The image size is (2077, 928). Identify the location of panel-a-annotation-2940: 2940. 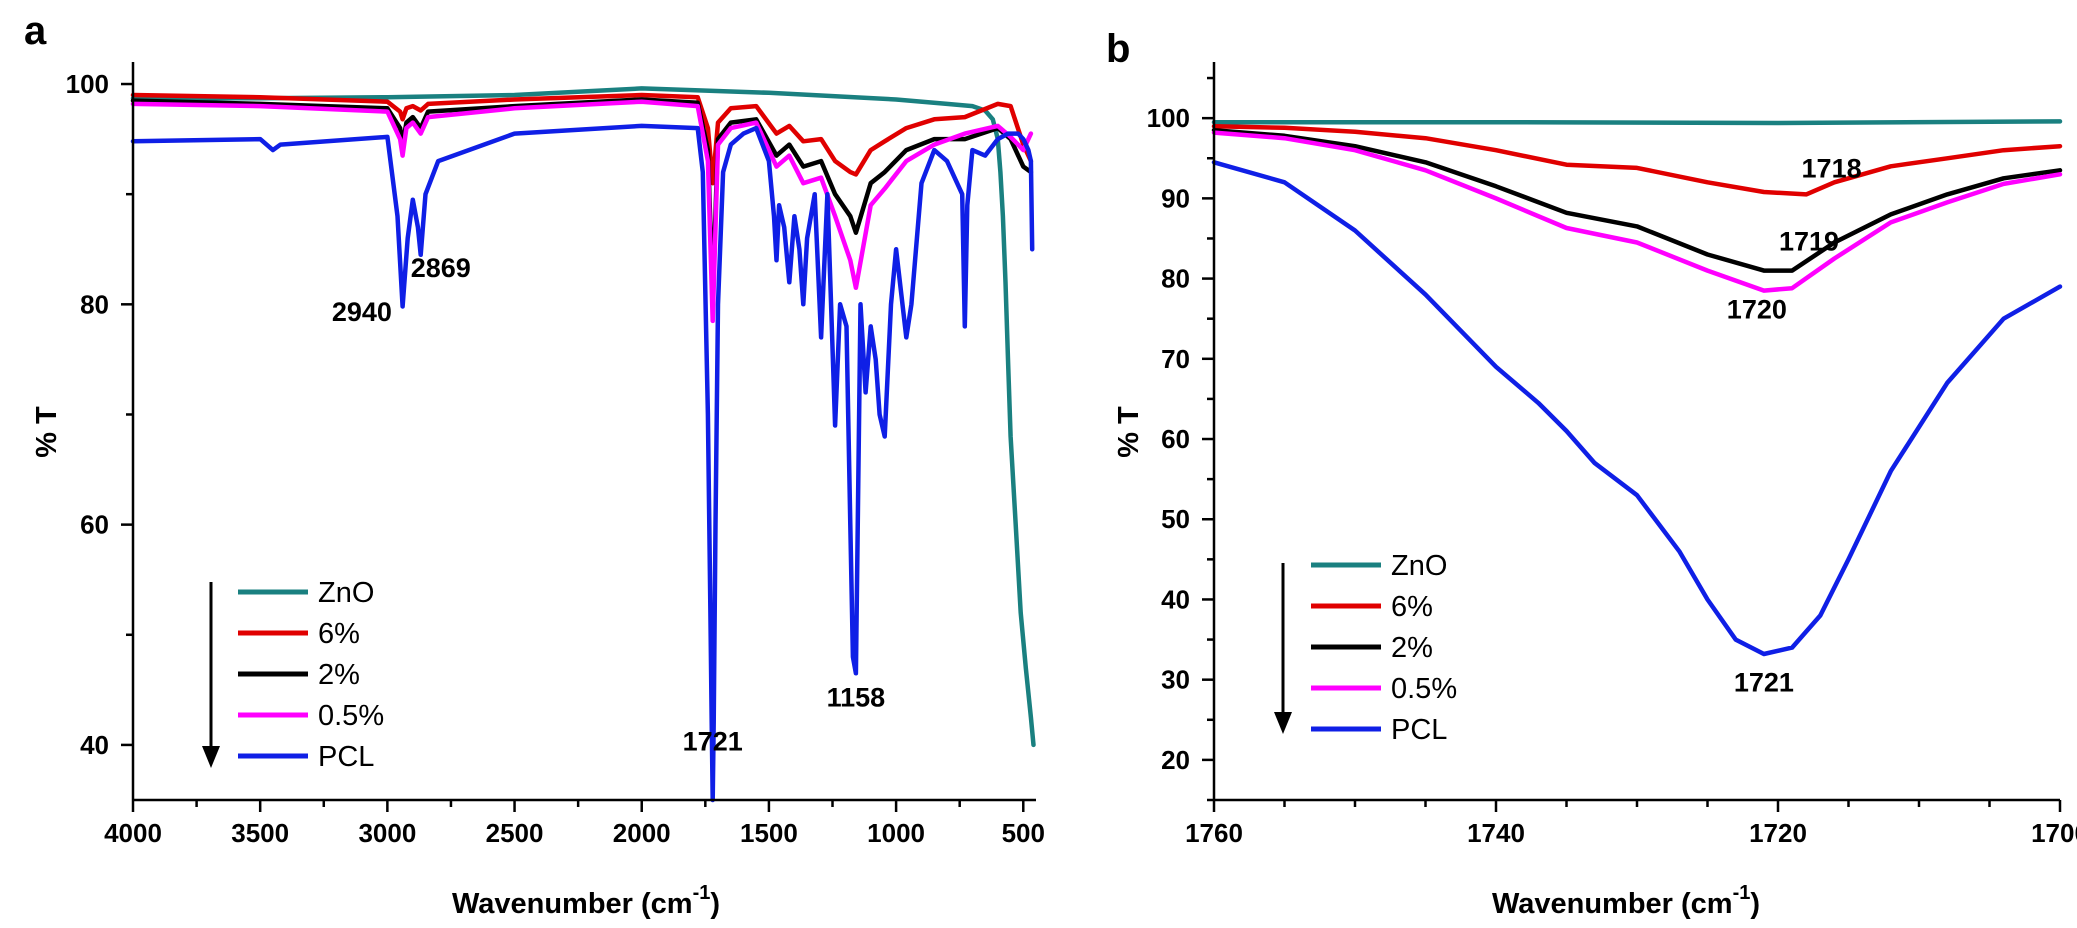
(362, 312).